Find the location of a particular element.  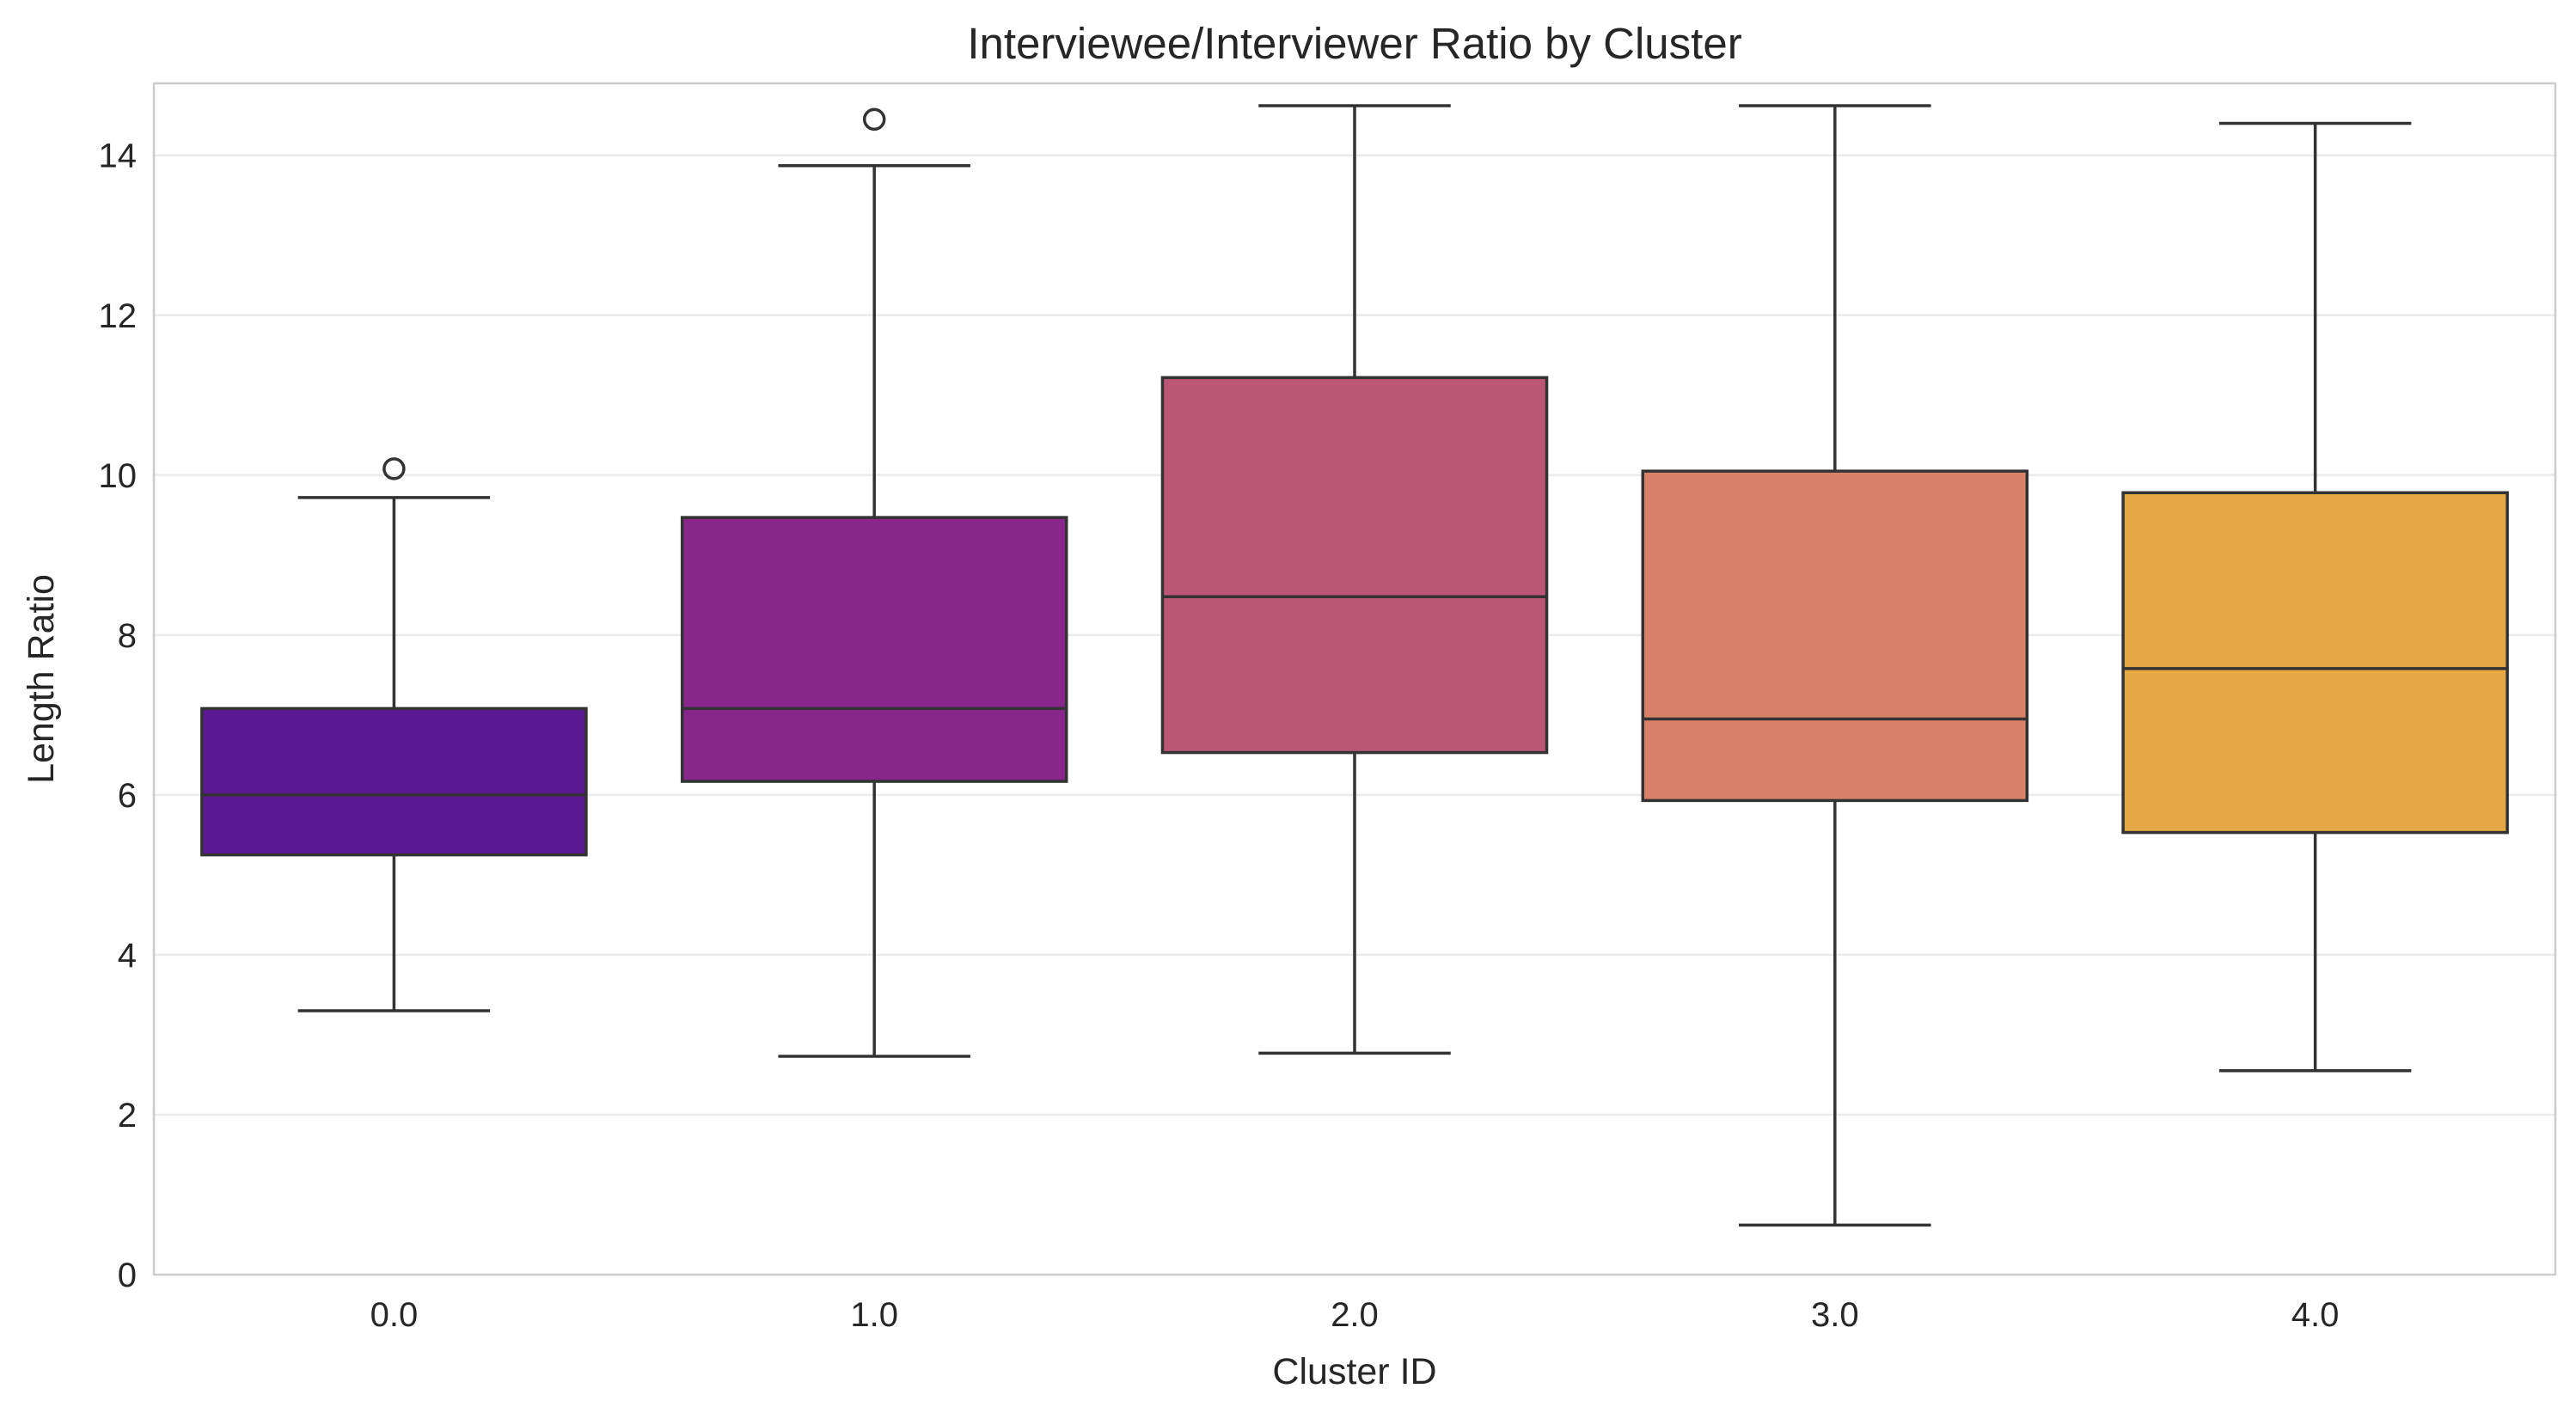

y-tick-labels: 0 2 4 6 8 10 12 14 is located at coordinates (118, 716).